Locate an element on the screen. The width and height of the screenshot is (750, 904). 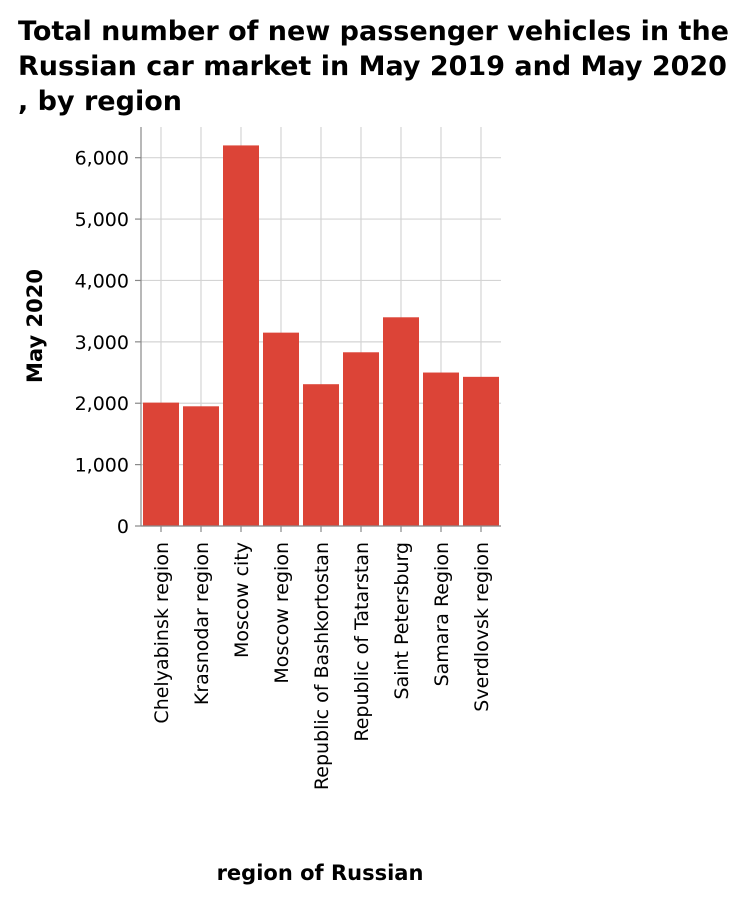
x-tick-label: Moscow city is located at coordinates (242, 600).